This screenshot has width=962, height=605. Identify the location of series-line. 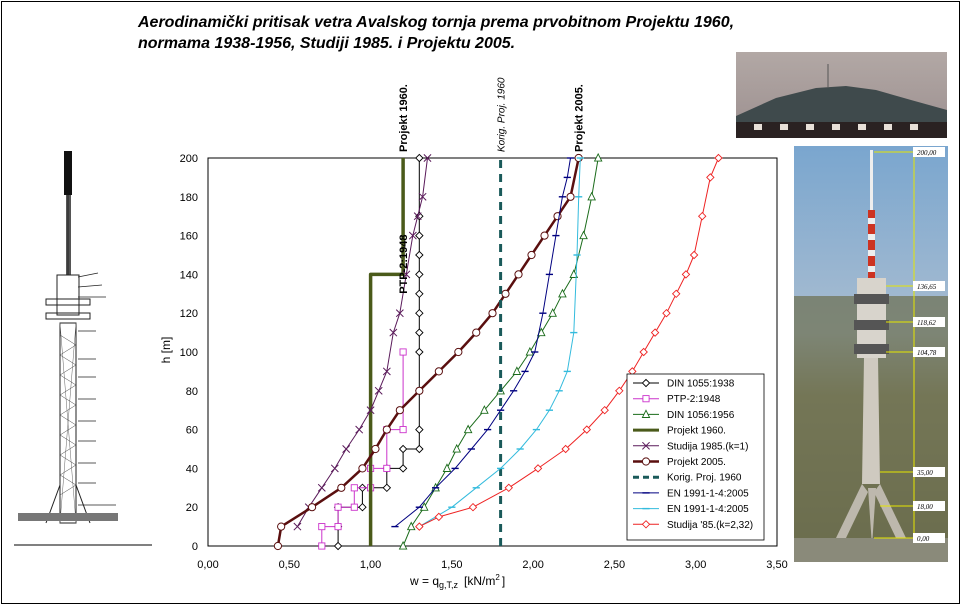
(482, 342).